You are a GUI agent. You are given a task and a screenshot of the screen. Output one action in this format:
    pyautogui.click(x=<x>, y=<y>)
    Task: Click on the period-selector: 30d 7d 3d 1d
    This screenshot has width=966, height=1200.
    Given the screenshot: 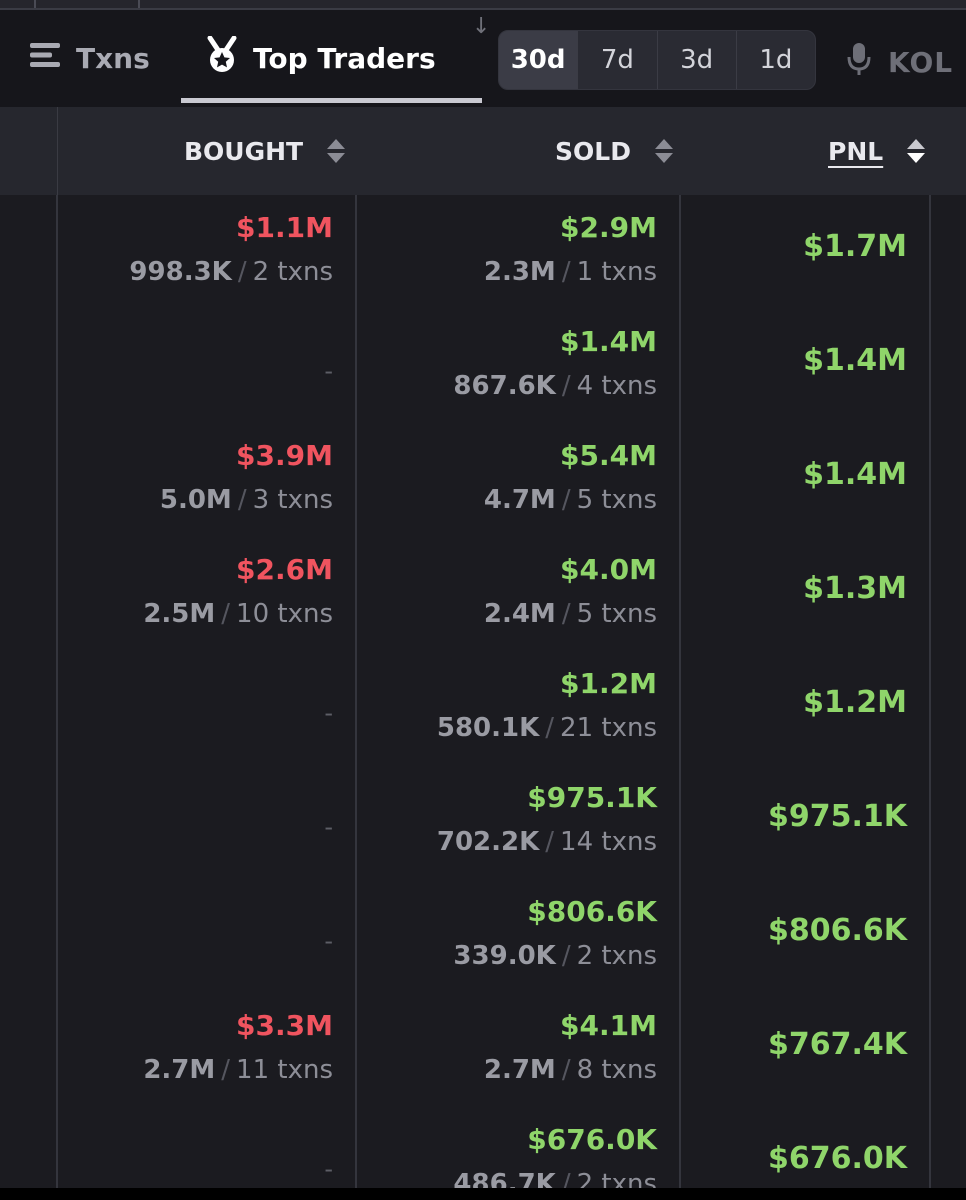 What is the action you would take?
    pyautogui.click(x=657, y=60)
    